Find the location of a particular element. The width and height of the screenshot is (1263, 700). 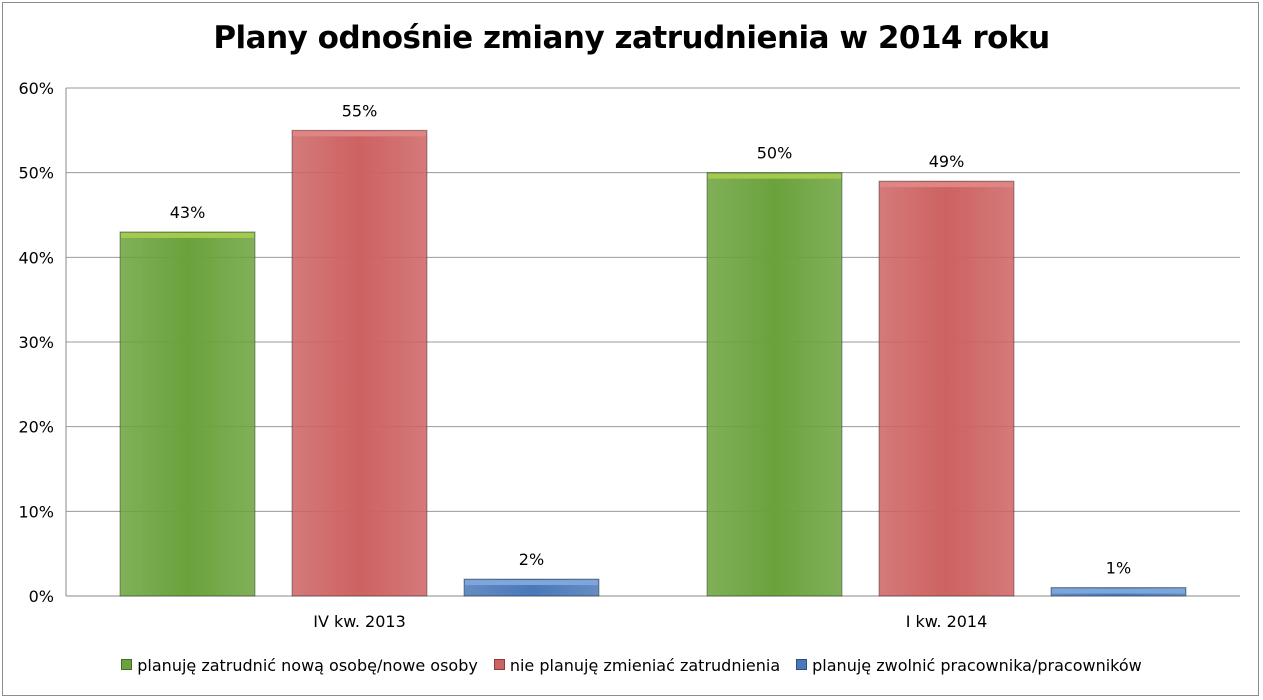

y-tick-label: 10% is located at coordinates (36, 511).